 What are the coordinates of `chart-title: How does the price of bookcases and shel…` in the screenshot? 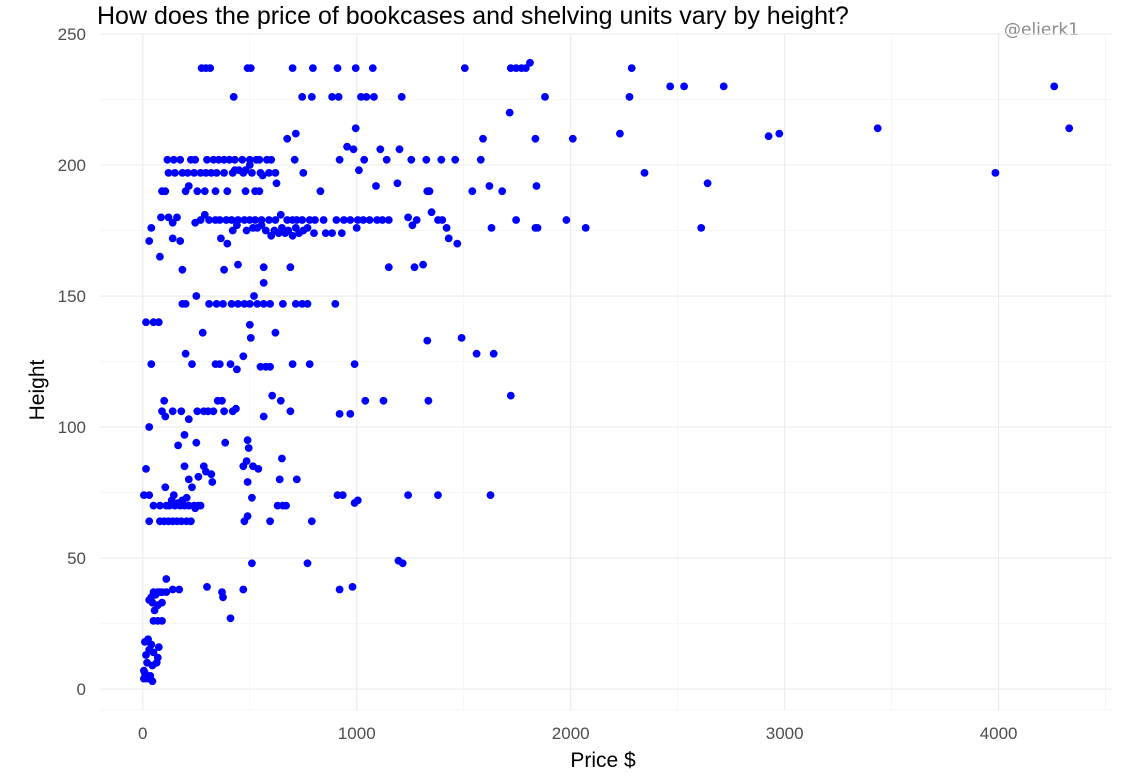 It's located at (473, 16).